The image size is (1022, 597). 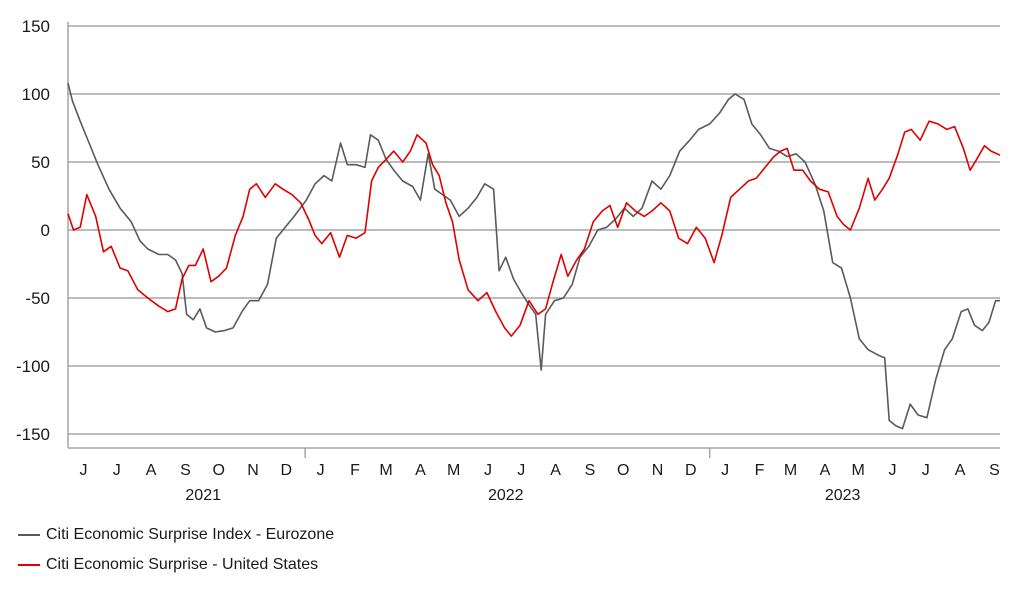 I want to click on year-label: 2021, so click(x=203, y=495).